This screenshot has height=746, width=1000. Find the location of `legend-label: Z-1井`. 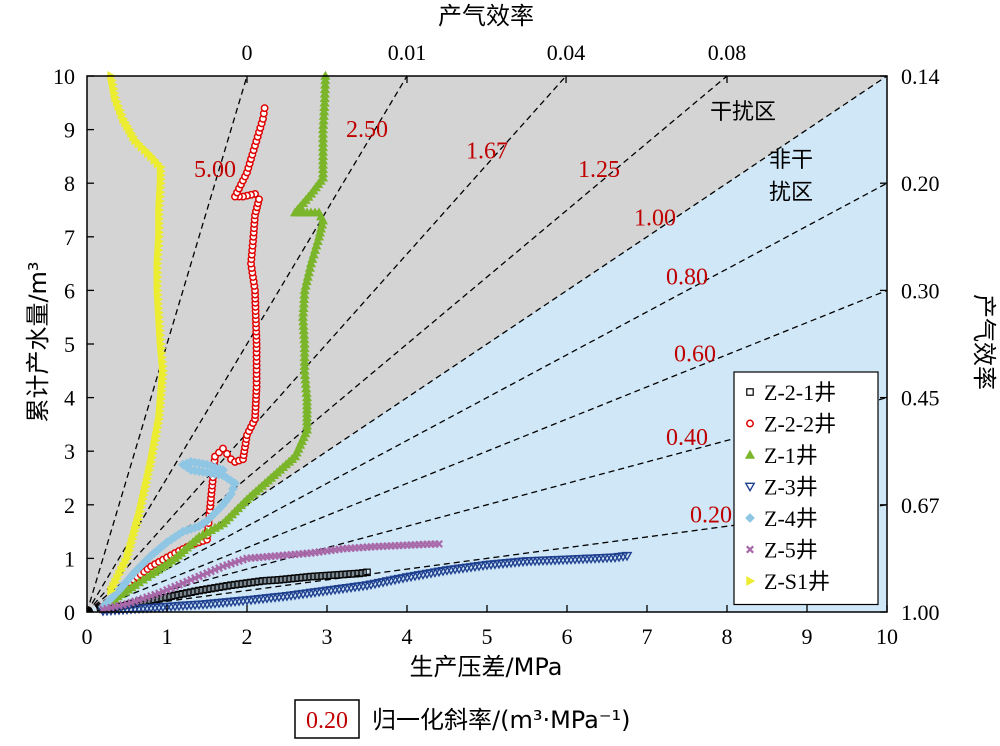

legend-label: Z-1井 is located at coordinates (791, 455).